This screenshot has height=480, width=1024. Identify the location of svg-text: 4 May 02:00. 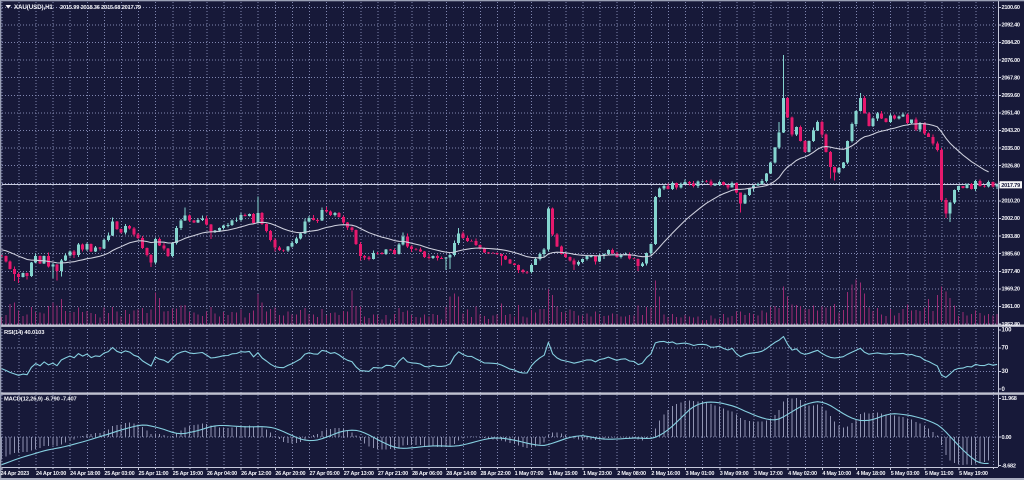
(802, 474).